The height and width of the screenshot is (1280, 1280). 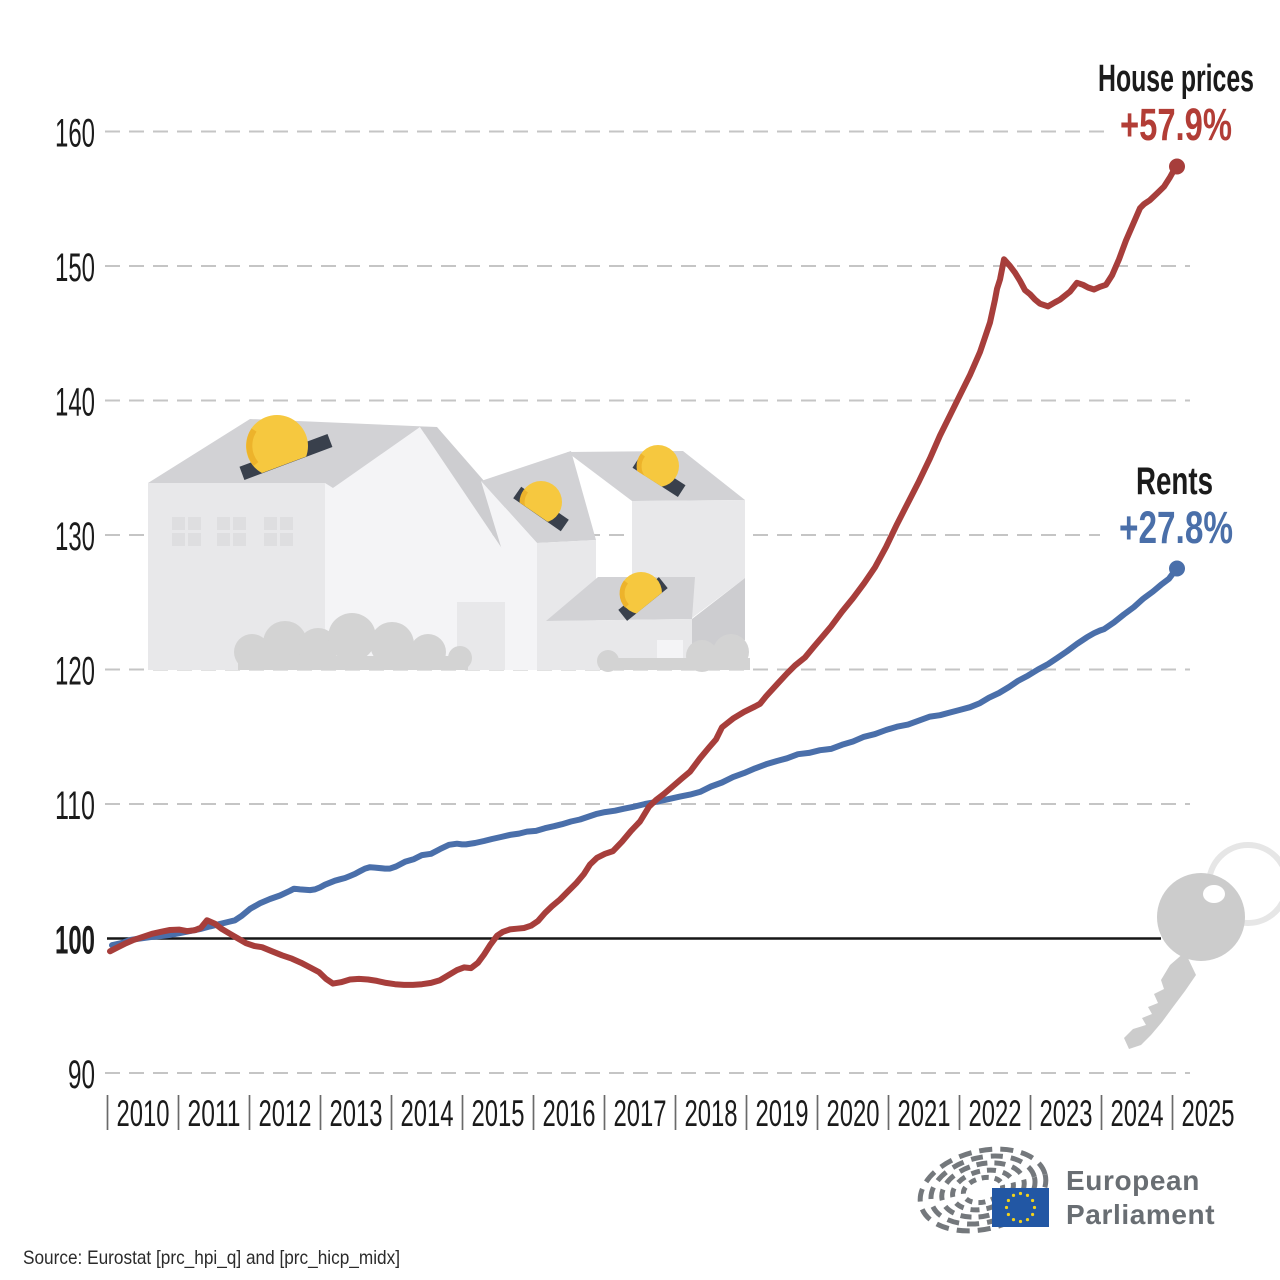 I want to click on svg-text: 90, so click(x=81, y=1075).